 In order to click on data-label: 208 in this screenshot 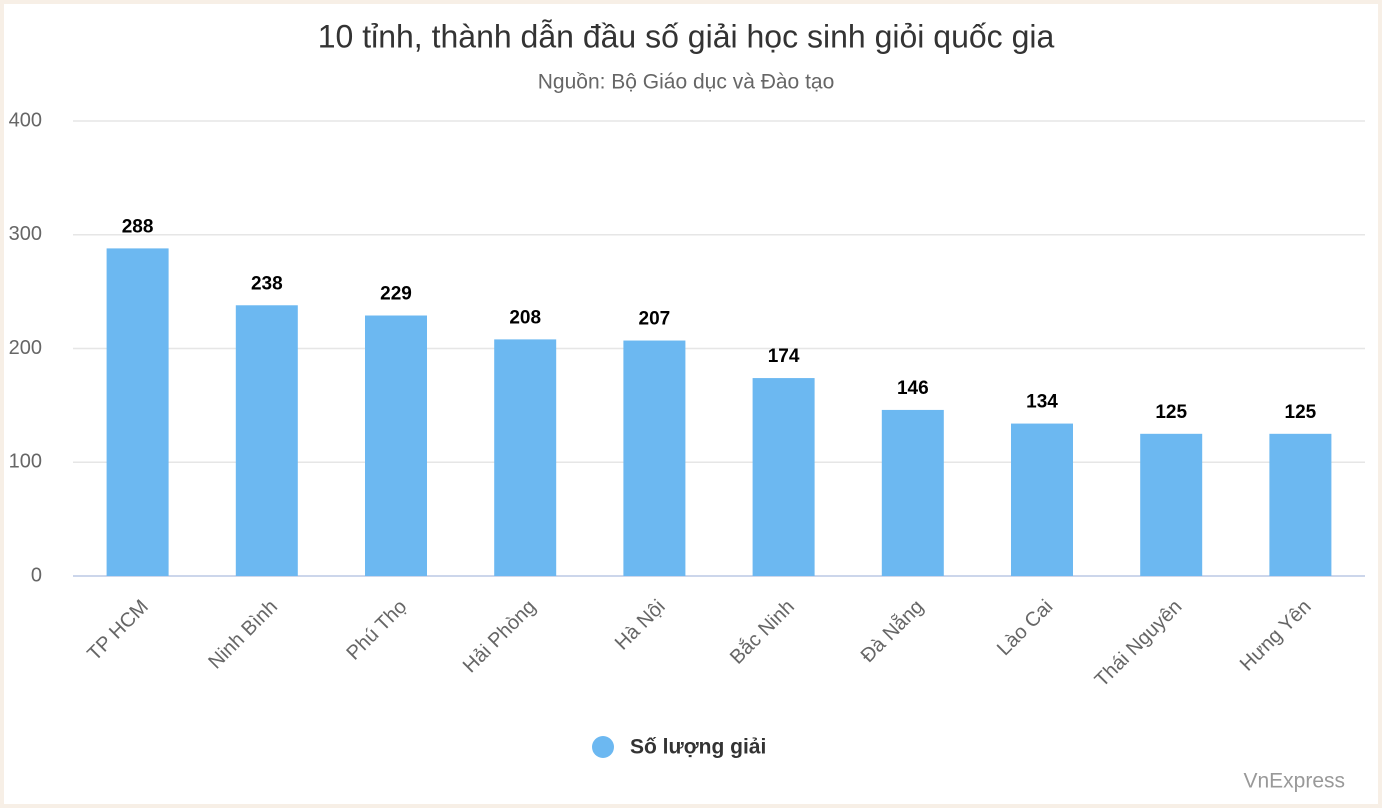, I will do `click(525, 317)`.